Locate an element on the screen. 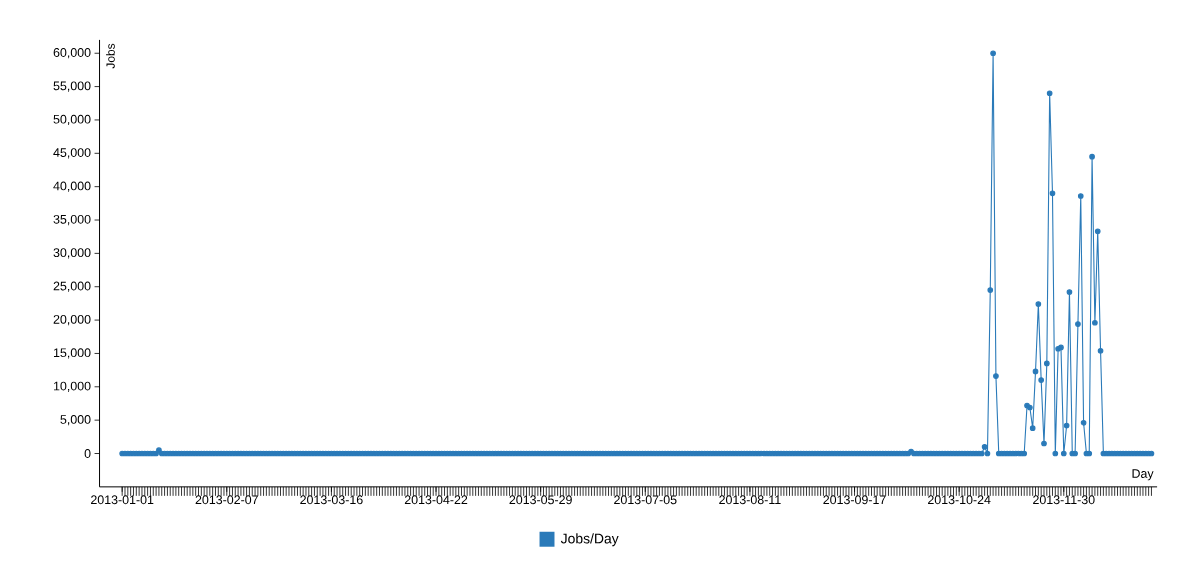 This screenshot has height=570, width=1191. y-tick-label: 50,000 is located at coordinates (72, 120).